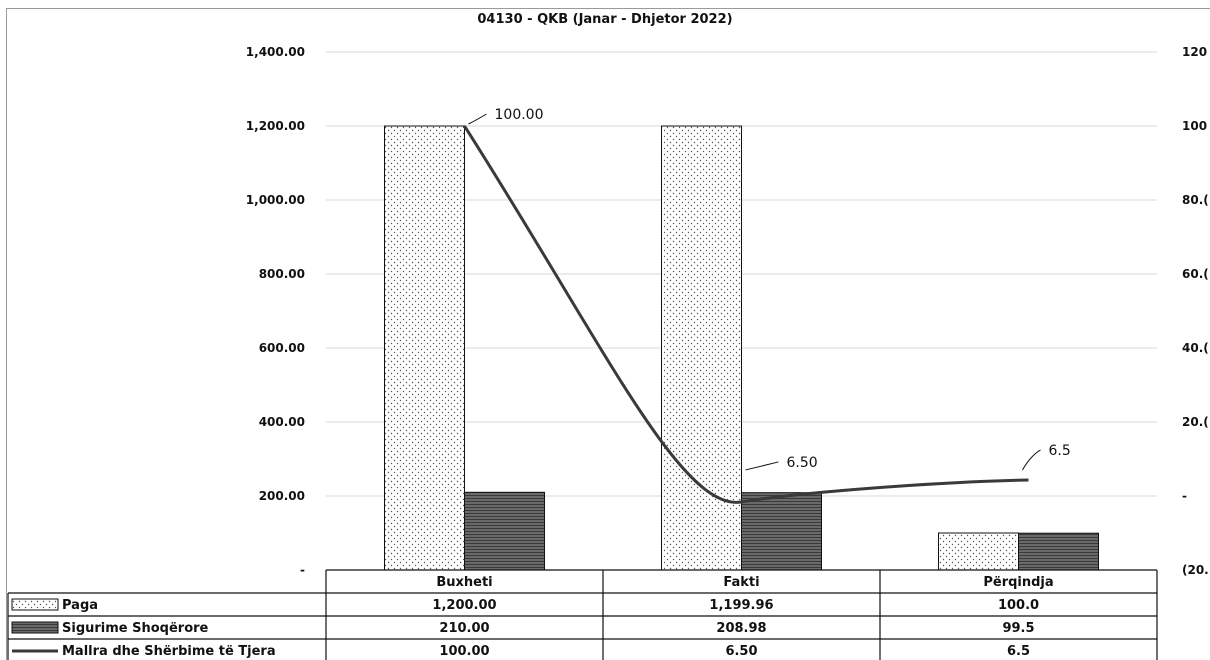  What do you see at coordinates (741, 651) in the screenshot?
I see `table-cell: 6.50` at bounding box center [741, 651].